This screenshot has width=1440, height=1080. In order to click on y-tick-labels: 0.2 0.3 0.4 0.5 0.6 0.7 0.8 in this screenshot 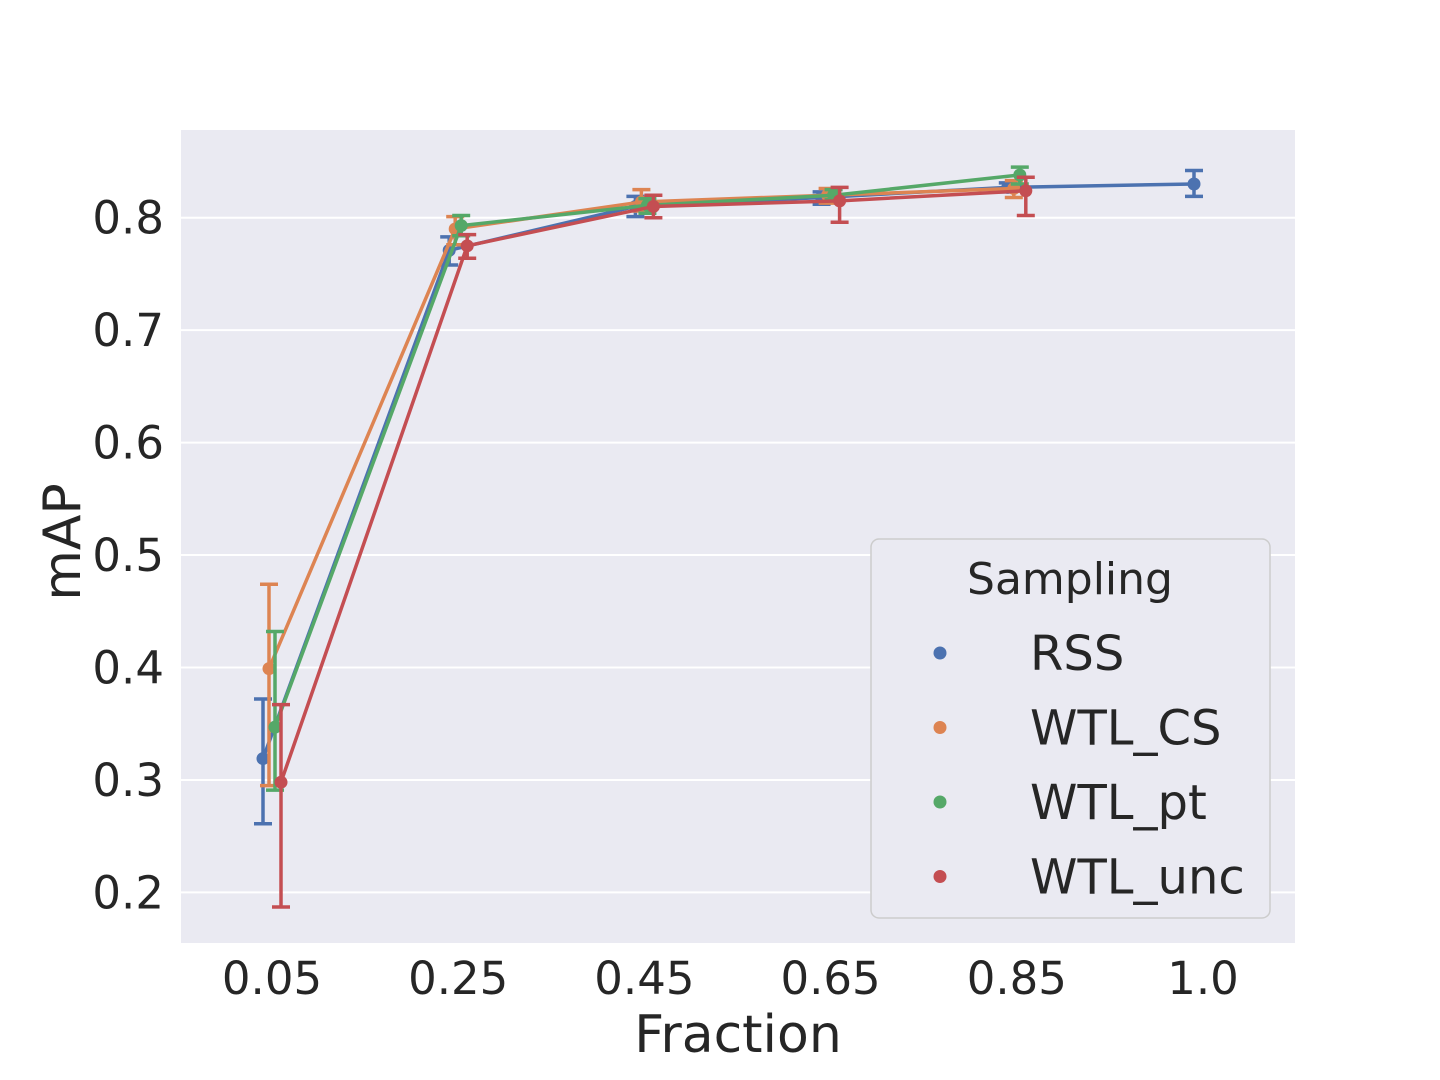, I will do `click(128, 556)`.